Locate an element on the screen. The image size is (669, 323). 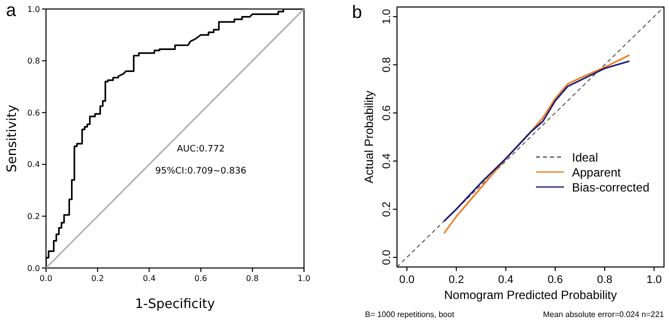
annotation: AUC:0.772 is located at coordinates (200, 149).